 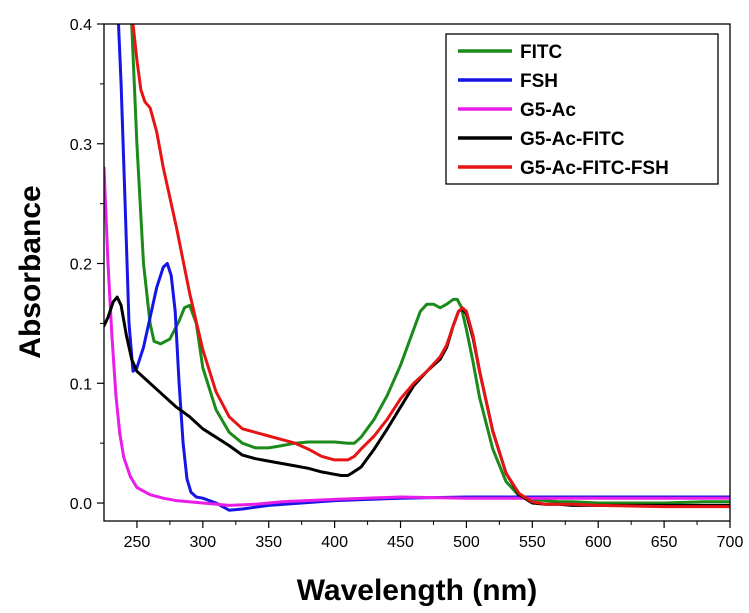 What do you see at coordinates (81, 145) in the screenshot?
I see `y-tick-label: 0.3` at bounding box center [81, 145].